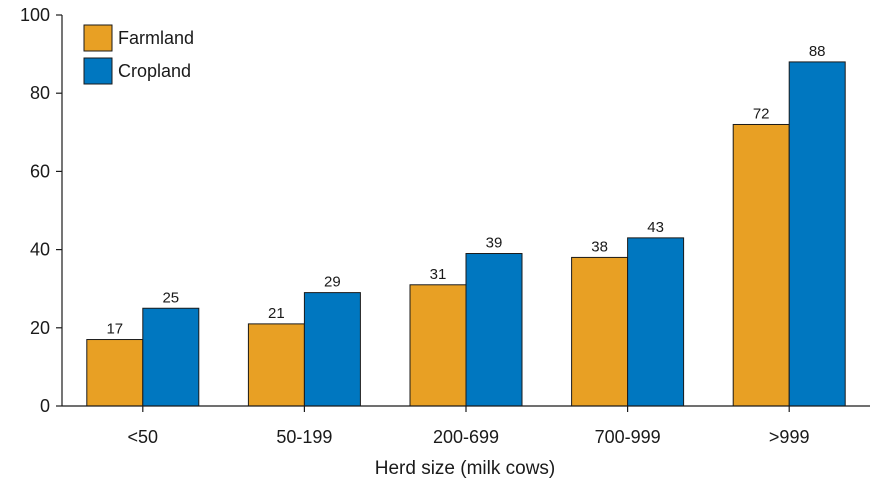 Image resolution: width=887 pixels, height=488 pixels. What do you see at coordinates (494, 243) in the screenshot?
I see `data-label-cropland-2: 39` at bounding box center [494, 243].